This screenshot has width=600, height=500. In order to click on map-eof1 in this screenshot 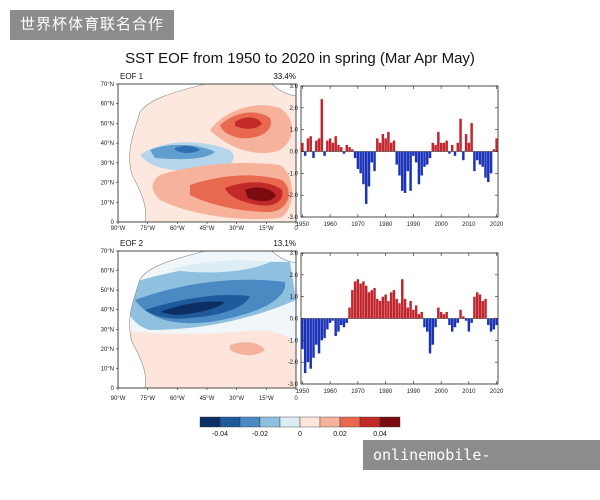, I will do `click(207, 153)`.